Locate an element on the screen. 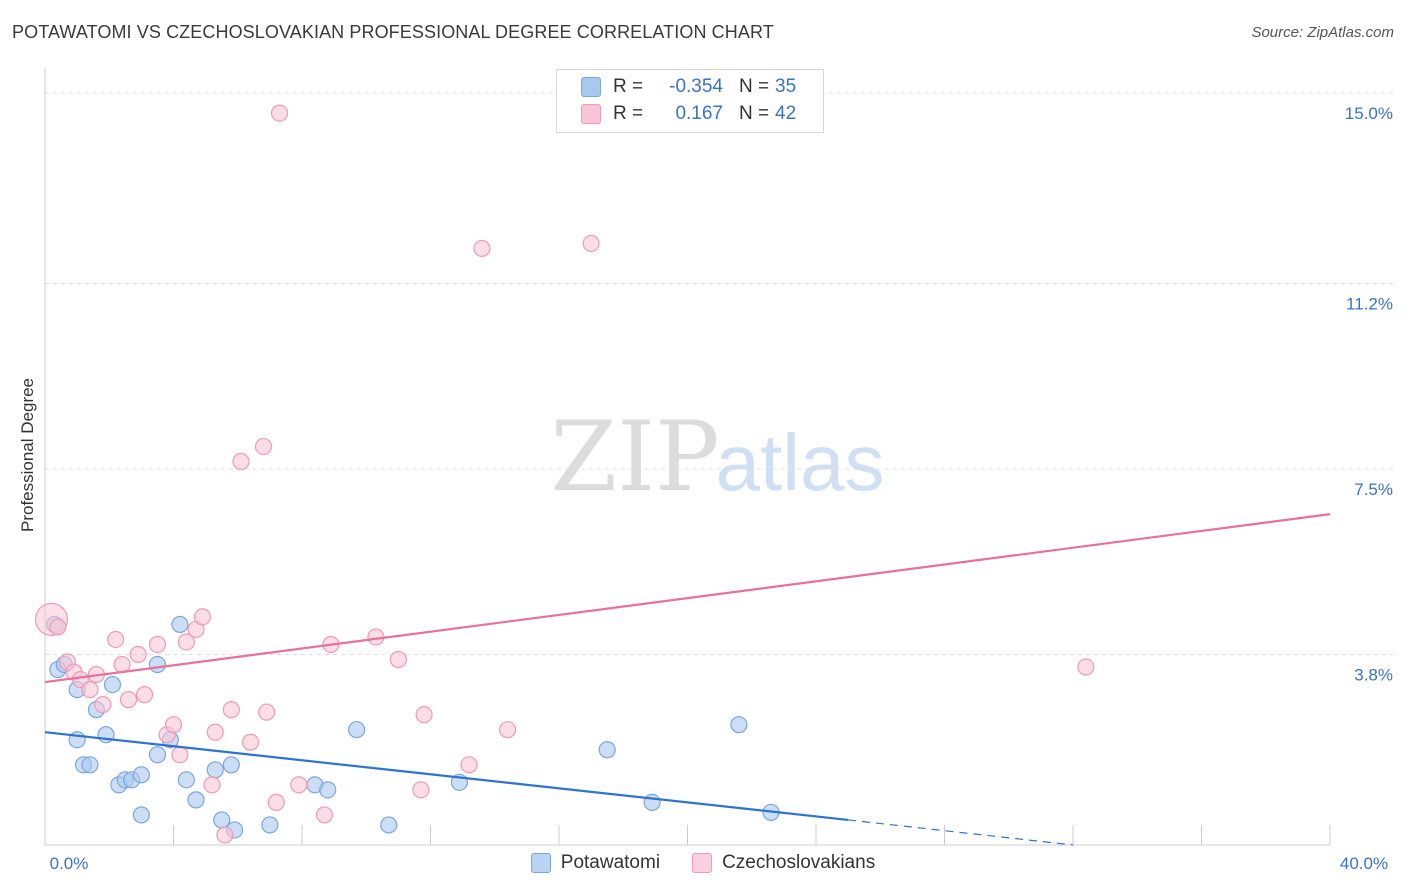 Image resolution: width=1406 pixels, height=892 pixels. r-value: 0.167 is located at coordinates (699, 113).